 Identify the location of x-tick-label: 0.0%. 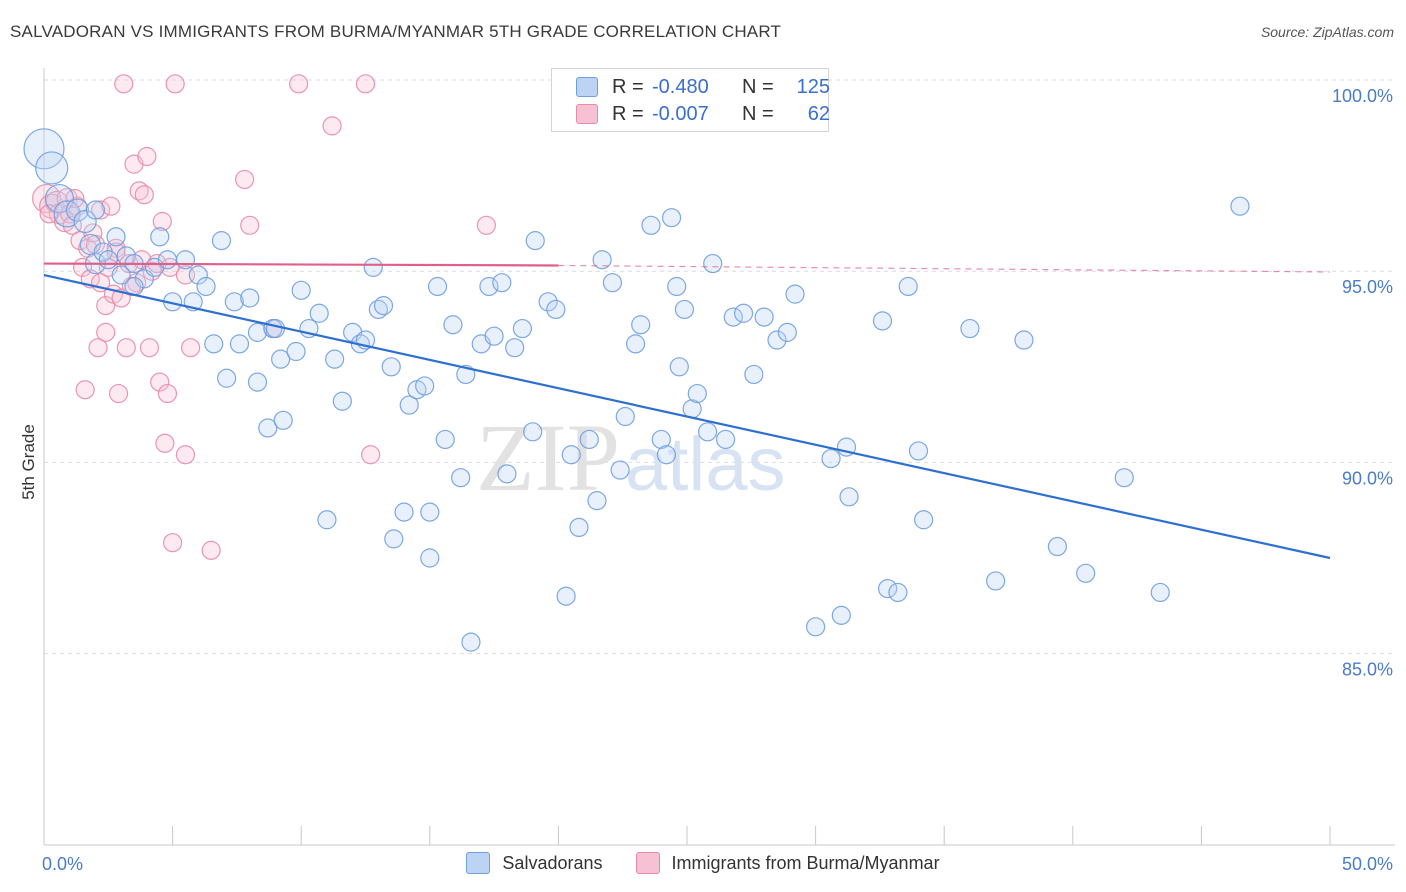
(62, 864).